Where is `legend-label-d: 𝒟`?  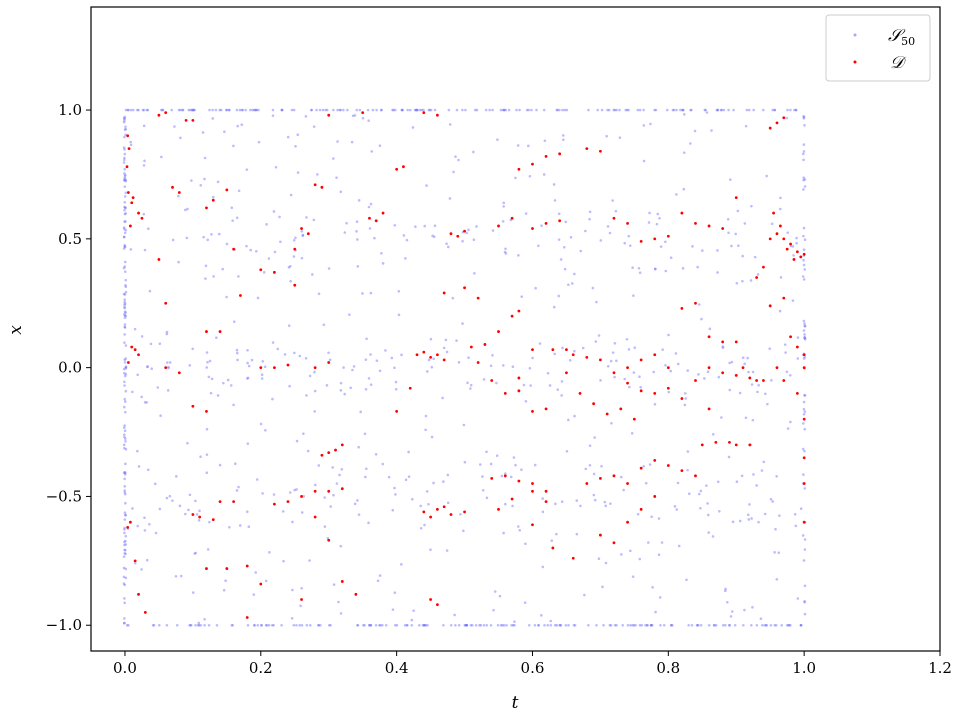
legend-label-d: 𝒟 is located at coordinates (898, 63).